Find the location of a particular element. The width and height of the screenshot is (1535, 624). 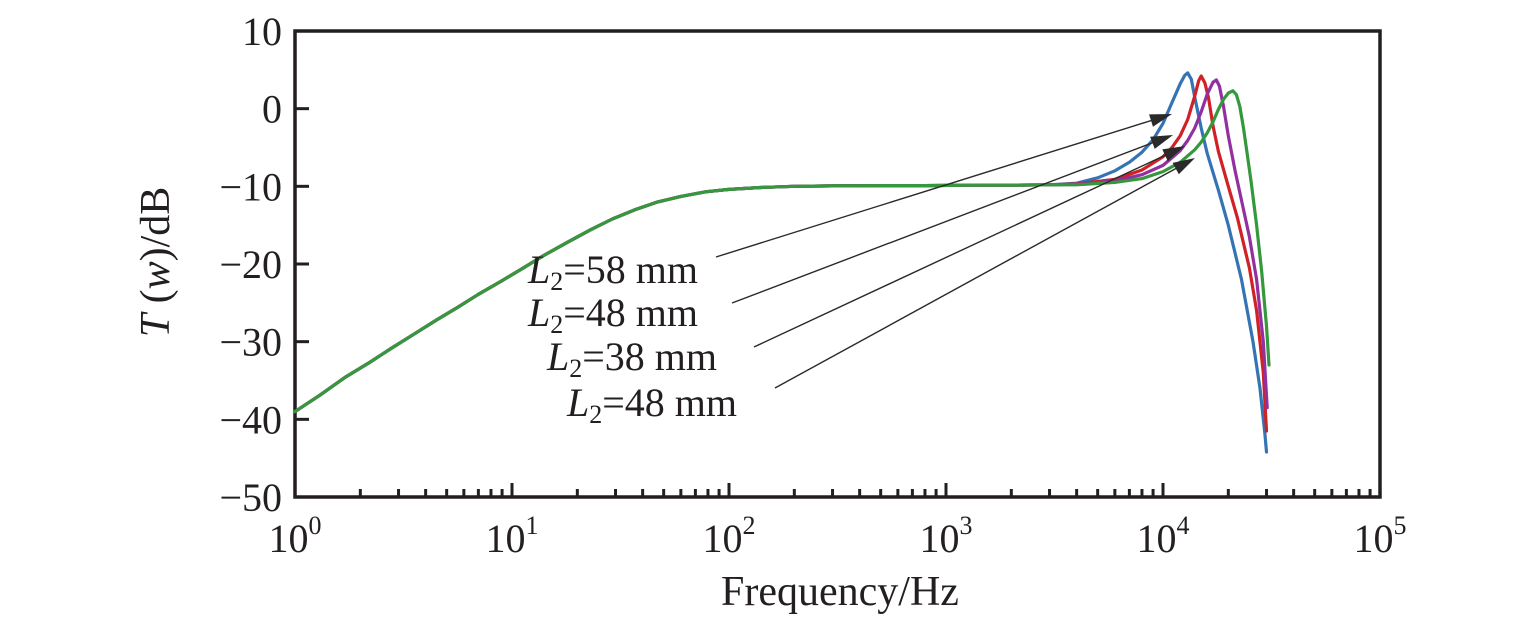

x-tick-label-1e0: 10⁰ is located at coordinates (295, 536).